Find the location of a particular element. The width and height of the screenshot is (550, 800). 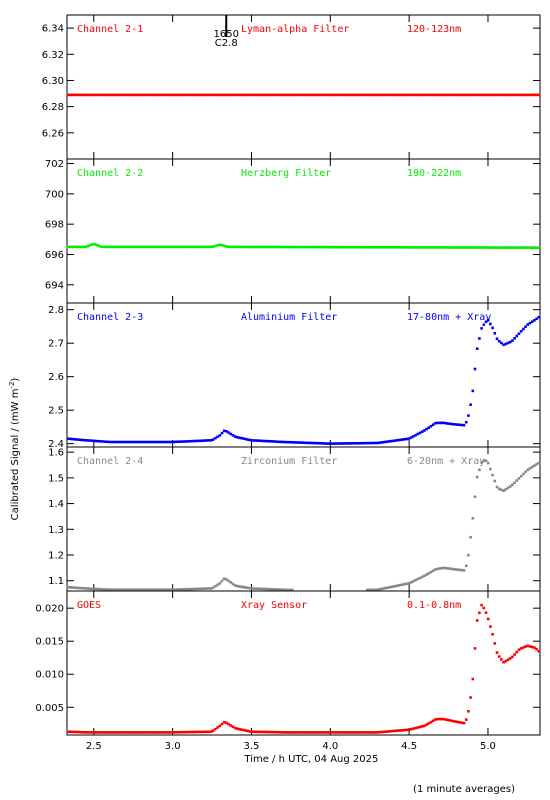

ytick-label-ch24-2: 1.3 is located at coordinates (56, 530).